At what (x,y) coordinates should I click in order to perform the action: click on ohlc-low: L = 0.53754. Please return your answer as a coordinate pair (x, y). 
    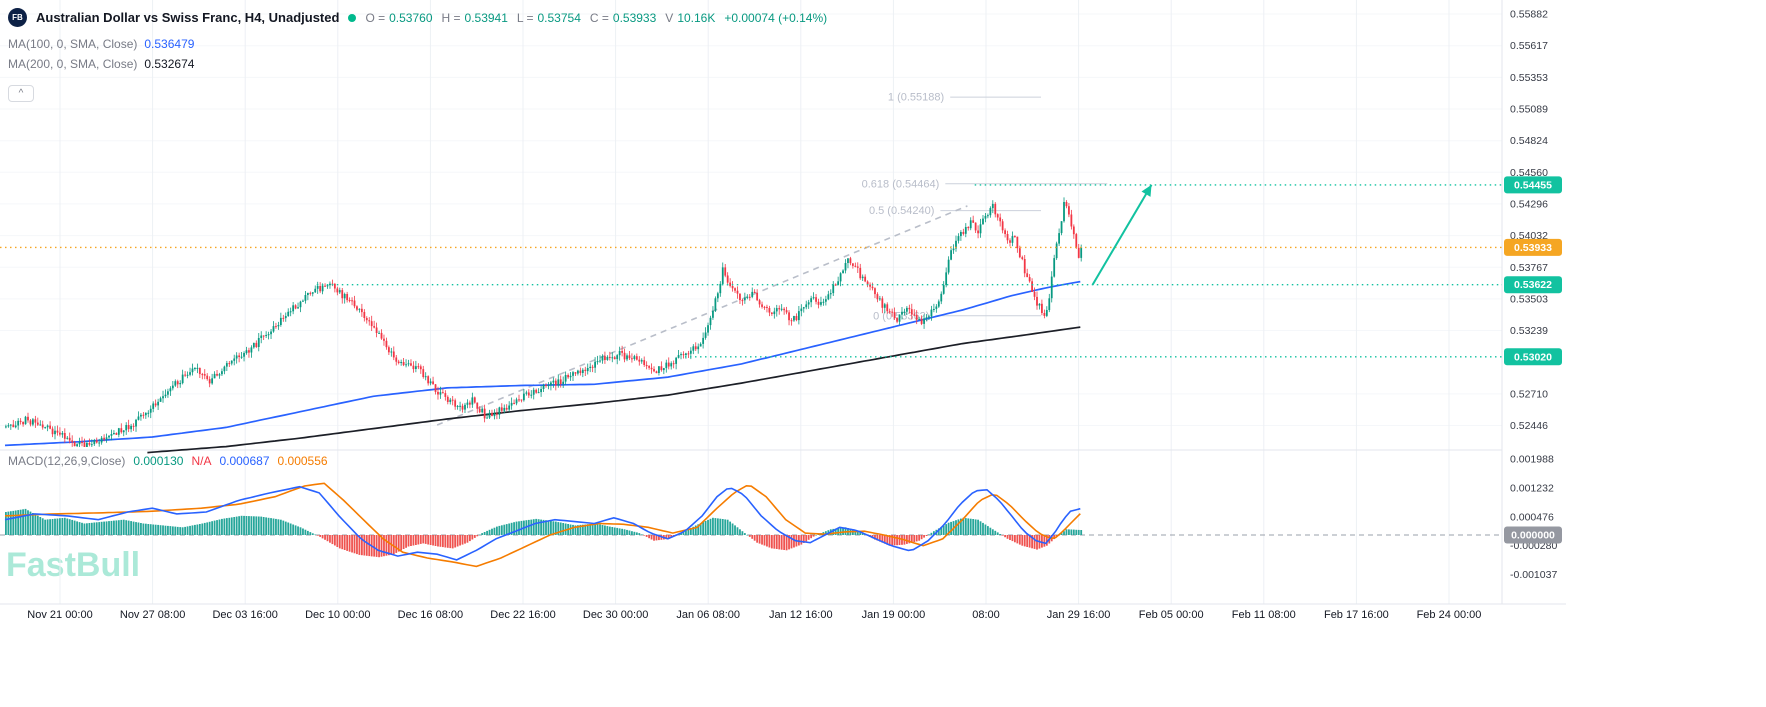
    Looking at the image, I should click on (549, 18).